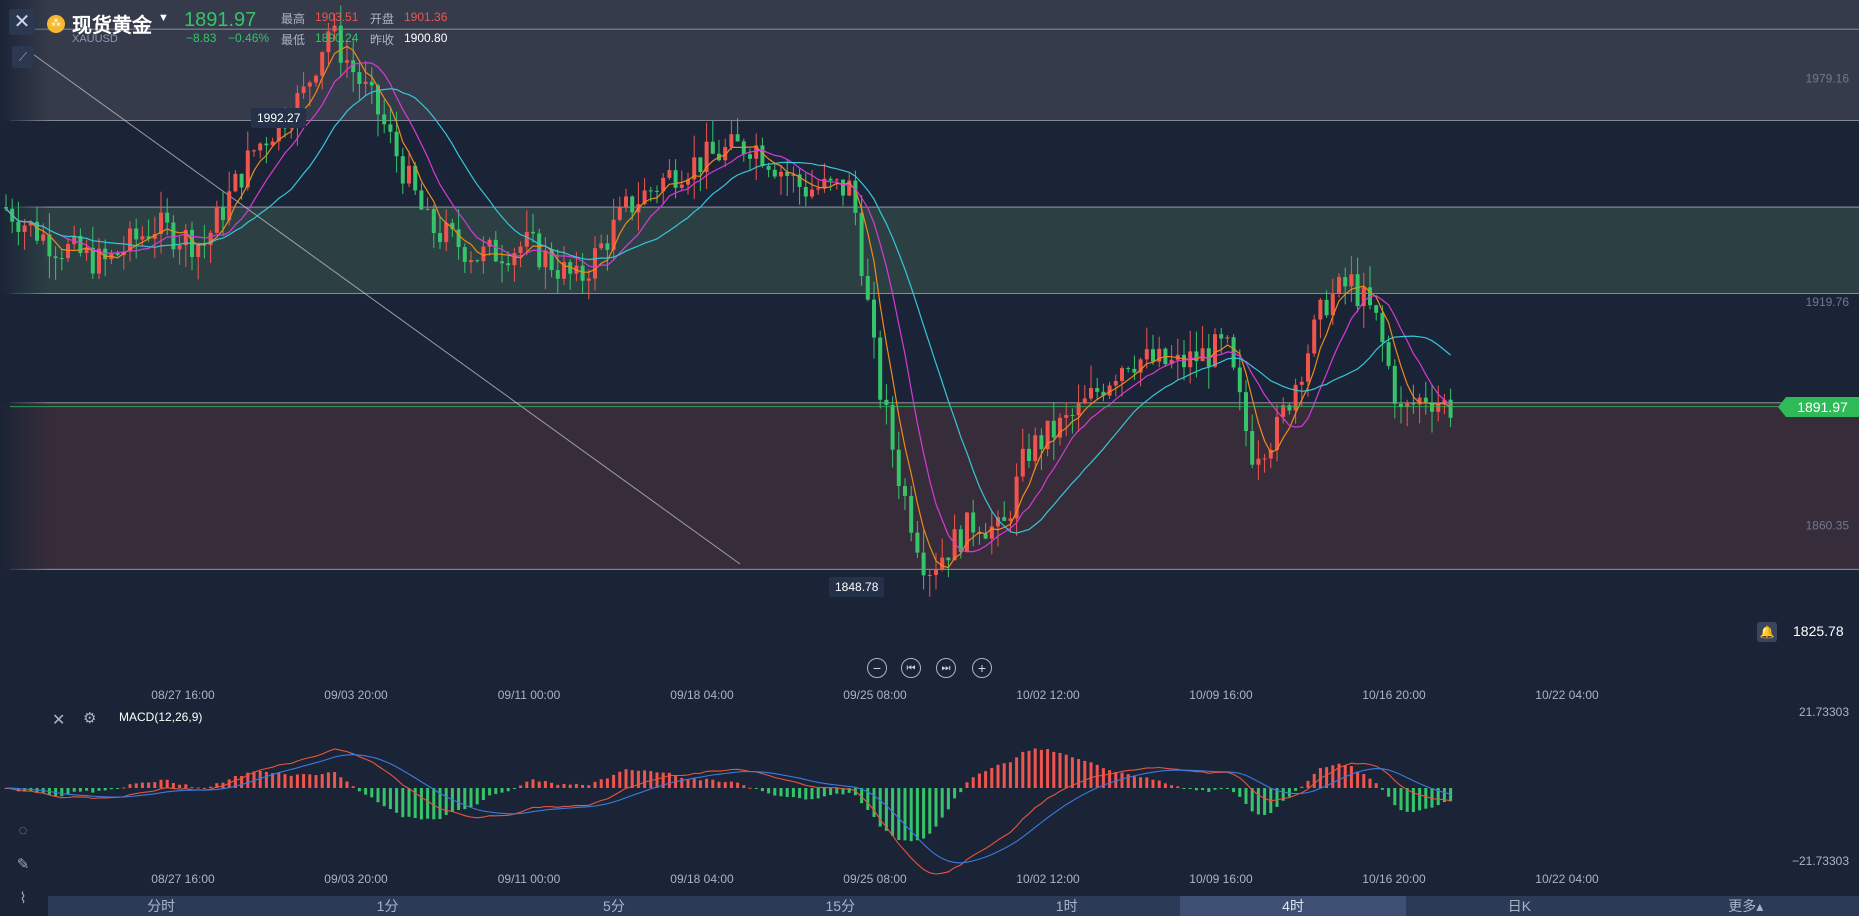  Describe the element at coordinates (183, 695) in the screenshot. I see `time-axis-label: 08/27 16:00` at that location.